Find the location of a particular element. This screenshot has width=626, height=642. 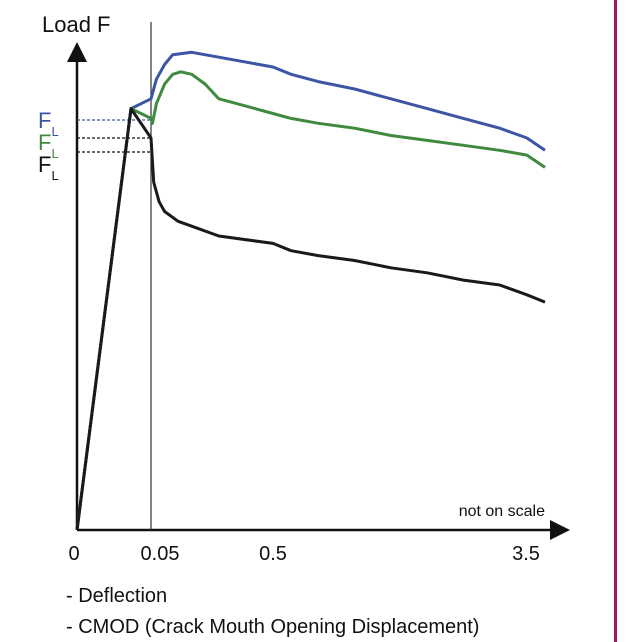

x-tick-label: 0.5 is located at coordinates (273, 554).